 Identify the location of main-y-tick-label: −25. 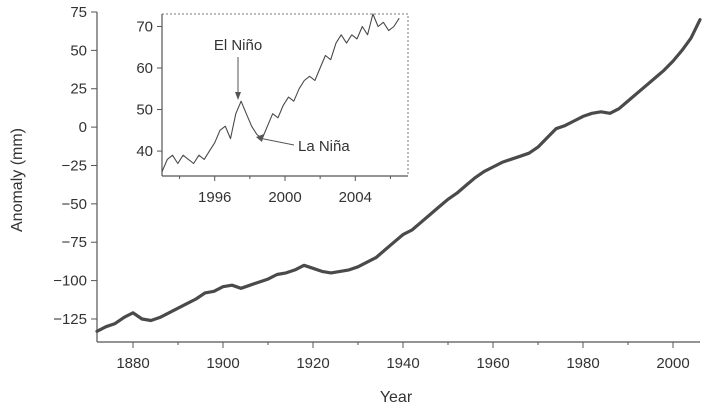
(74, 165).